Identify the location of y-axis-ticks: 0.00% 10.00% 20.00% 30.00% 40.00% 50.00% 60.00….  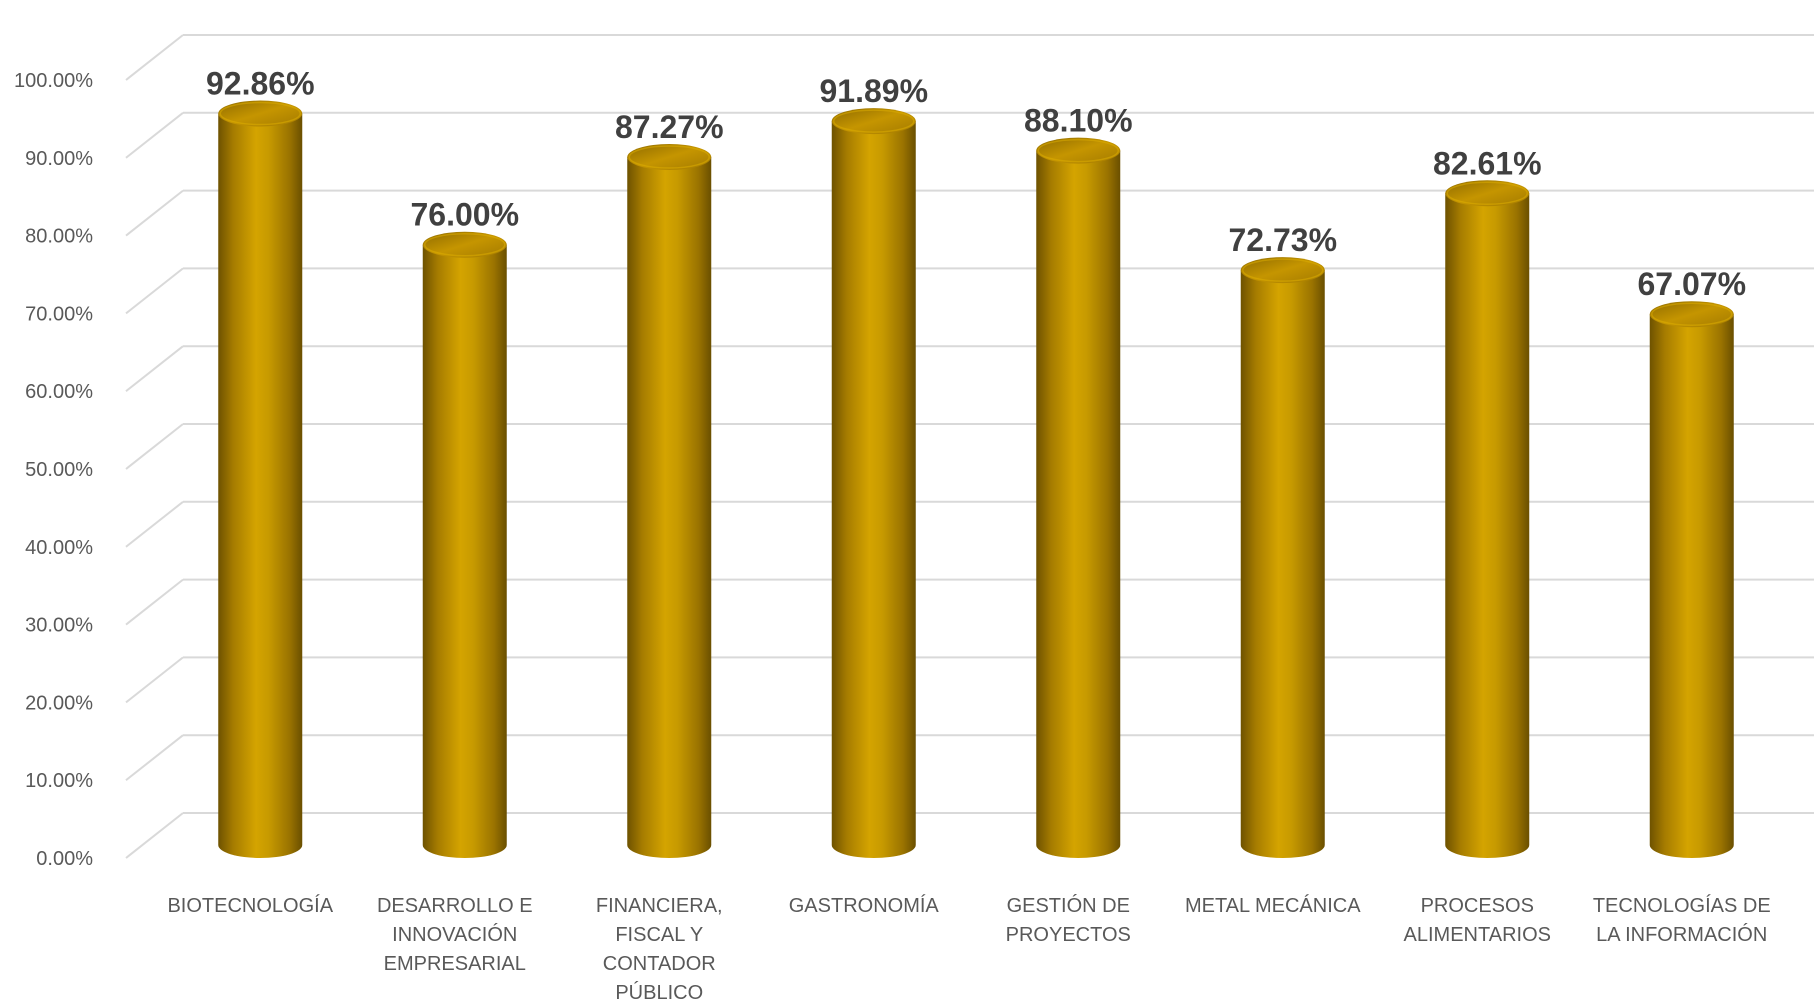
(53, 470).